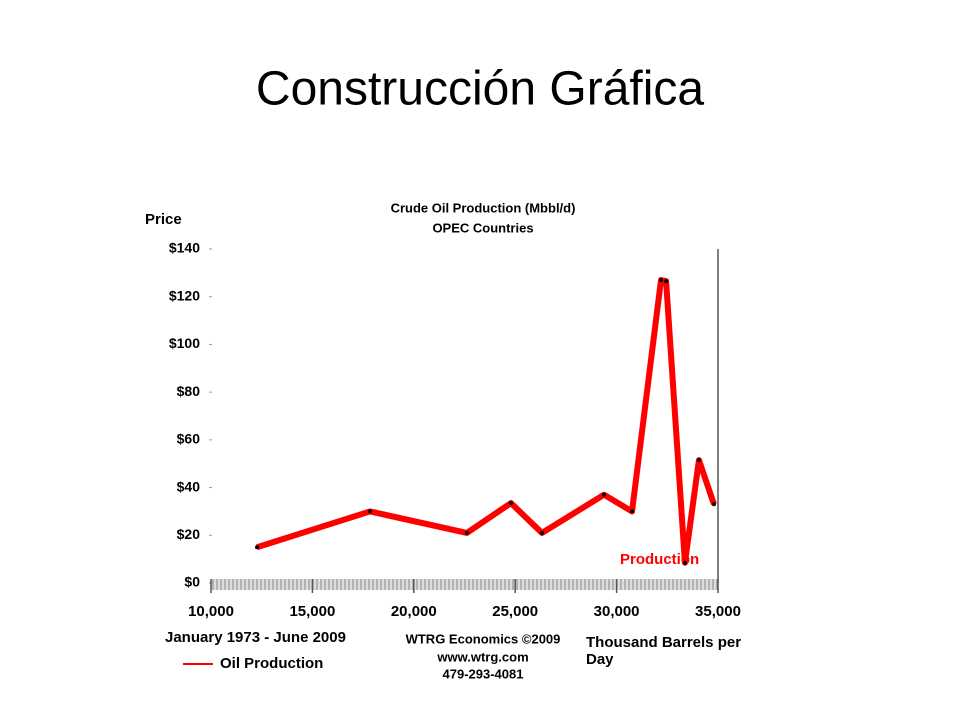  What do you see at coordinates (617, 611) in the screenshot?
I see `x-tick-label: 30,000` at bounding box center [617, 611].